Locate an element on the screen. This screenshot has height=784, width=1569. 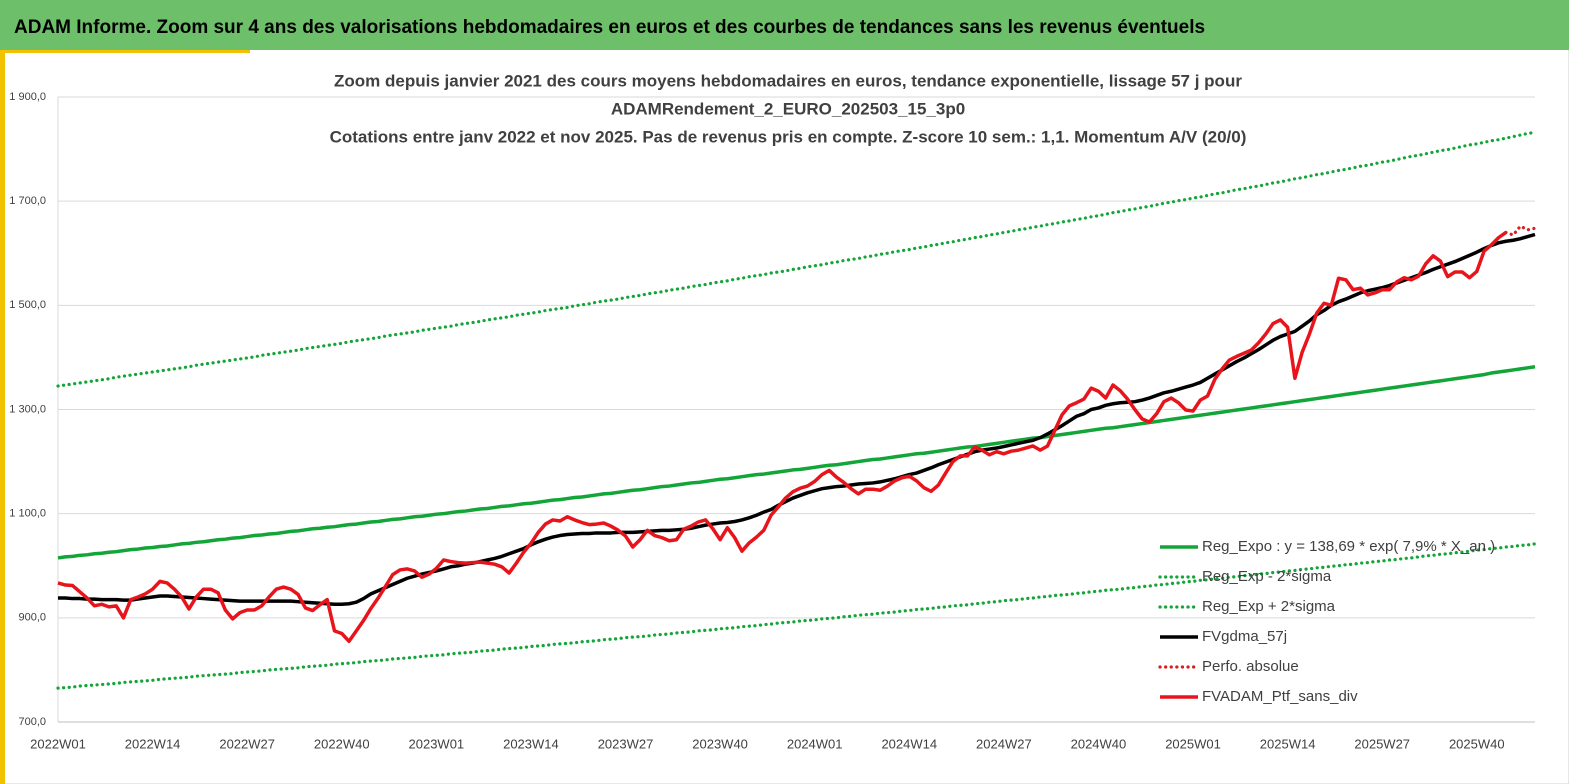
y-tick-label: 900,0 is located at coordinates (32, 618).